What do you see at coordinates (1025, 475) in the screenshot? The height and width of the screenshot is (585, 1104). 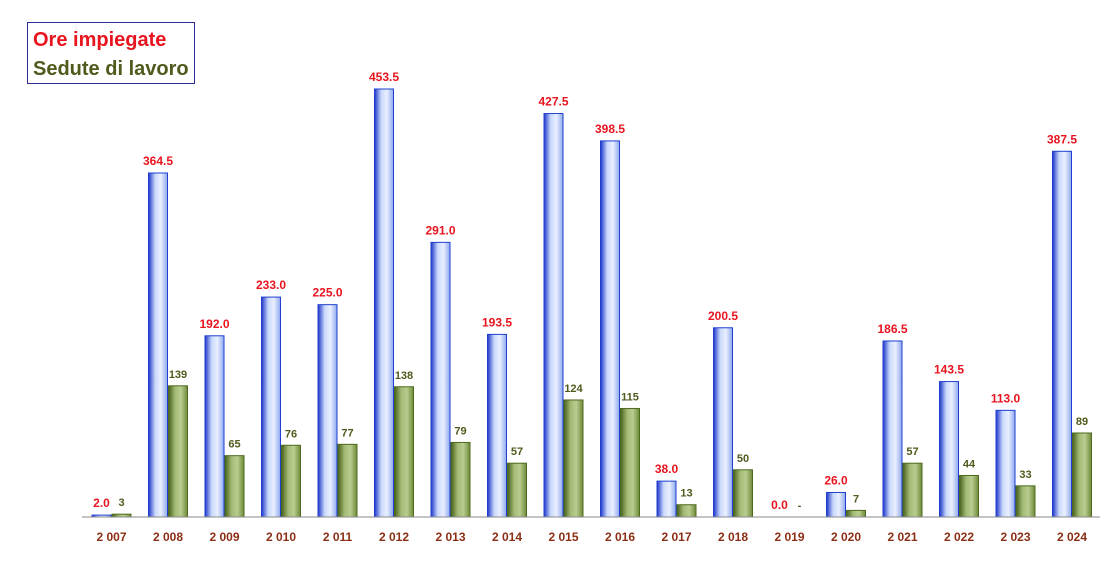 I see `data-label-sedute-di-lavoro-2-023: 33` at bounding box center [1025, 475].